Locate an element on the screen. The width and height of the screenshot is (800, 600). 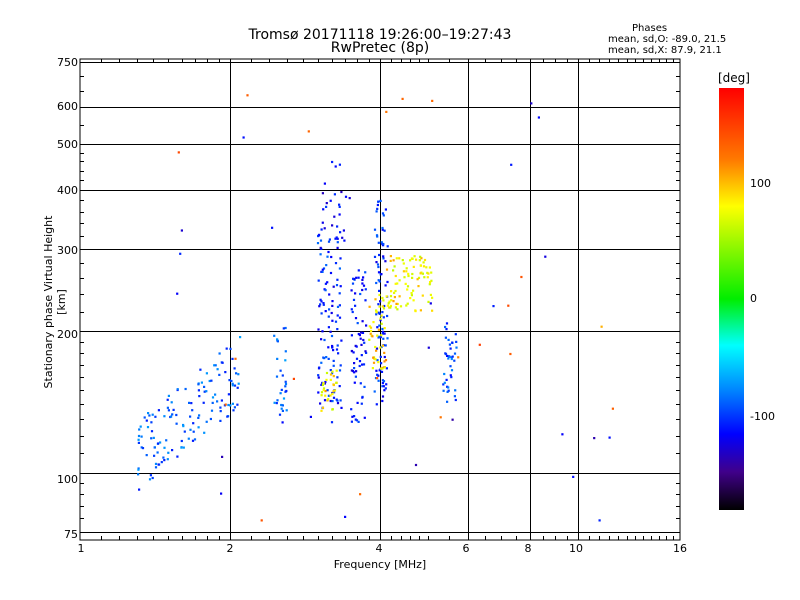
y-tick-label: 100 is located at coordinates (67, 479).